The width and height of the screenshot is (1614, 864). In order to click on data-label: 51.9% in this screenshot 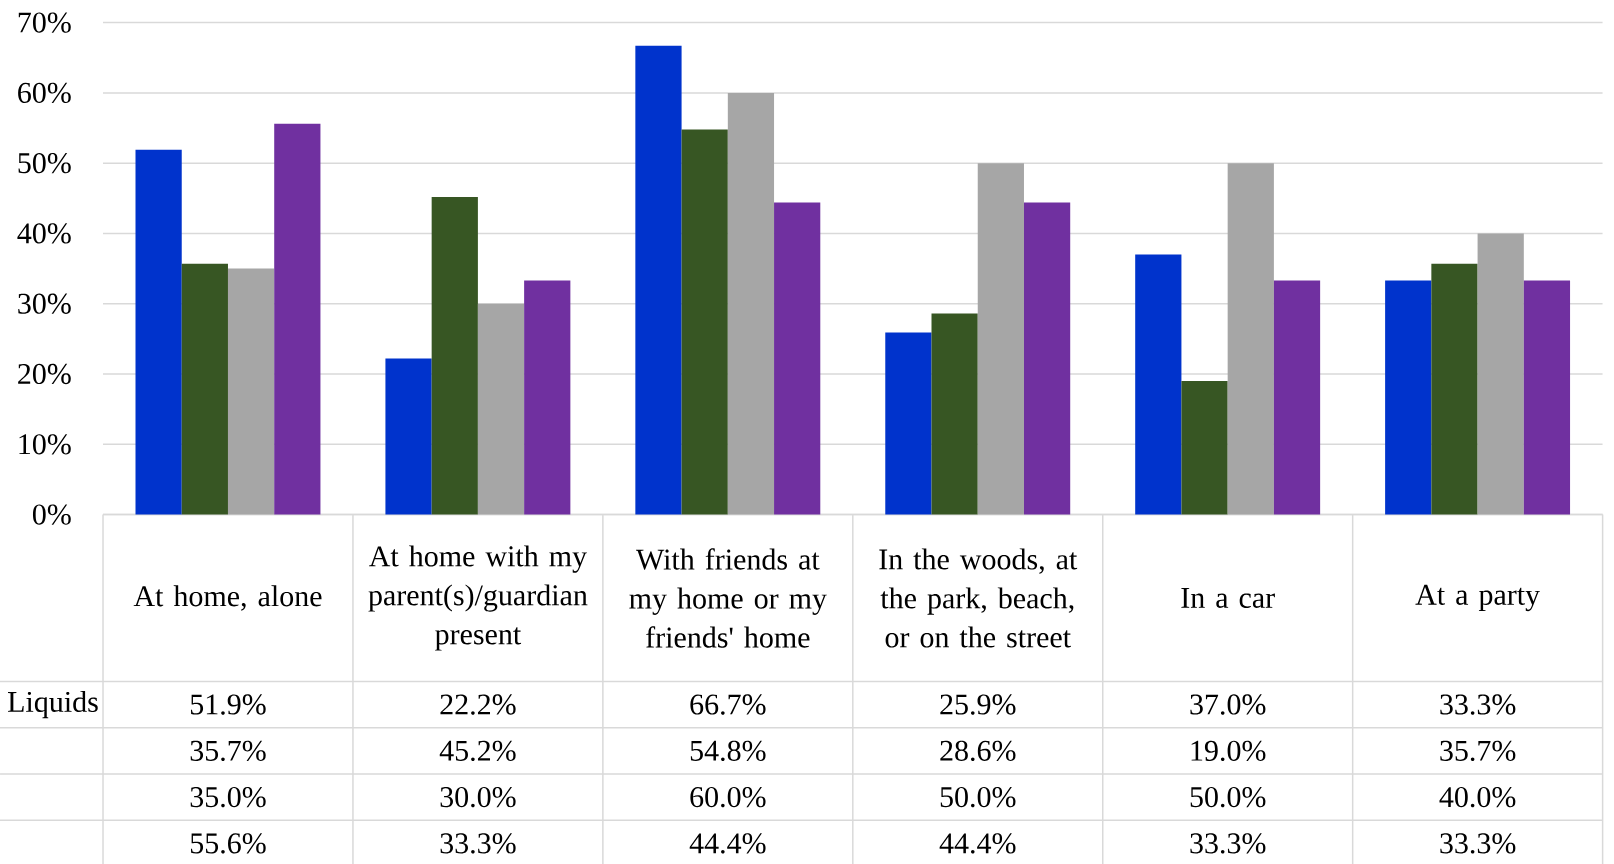, I will do `click(228, 704)`.